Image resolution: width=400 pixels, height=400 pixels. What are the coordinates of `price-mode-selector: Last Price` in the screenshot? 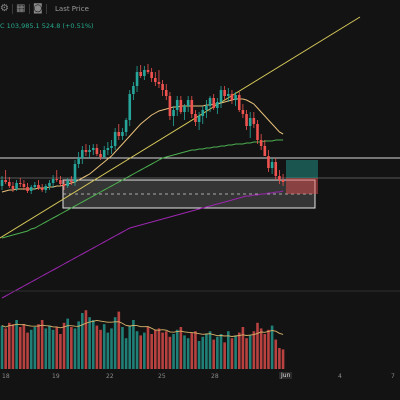 It's located at (72, 9).